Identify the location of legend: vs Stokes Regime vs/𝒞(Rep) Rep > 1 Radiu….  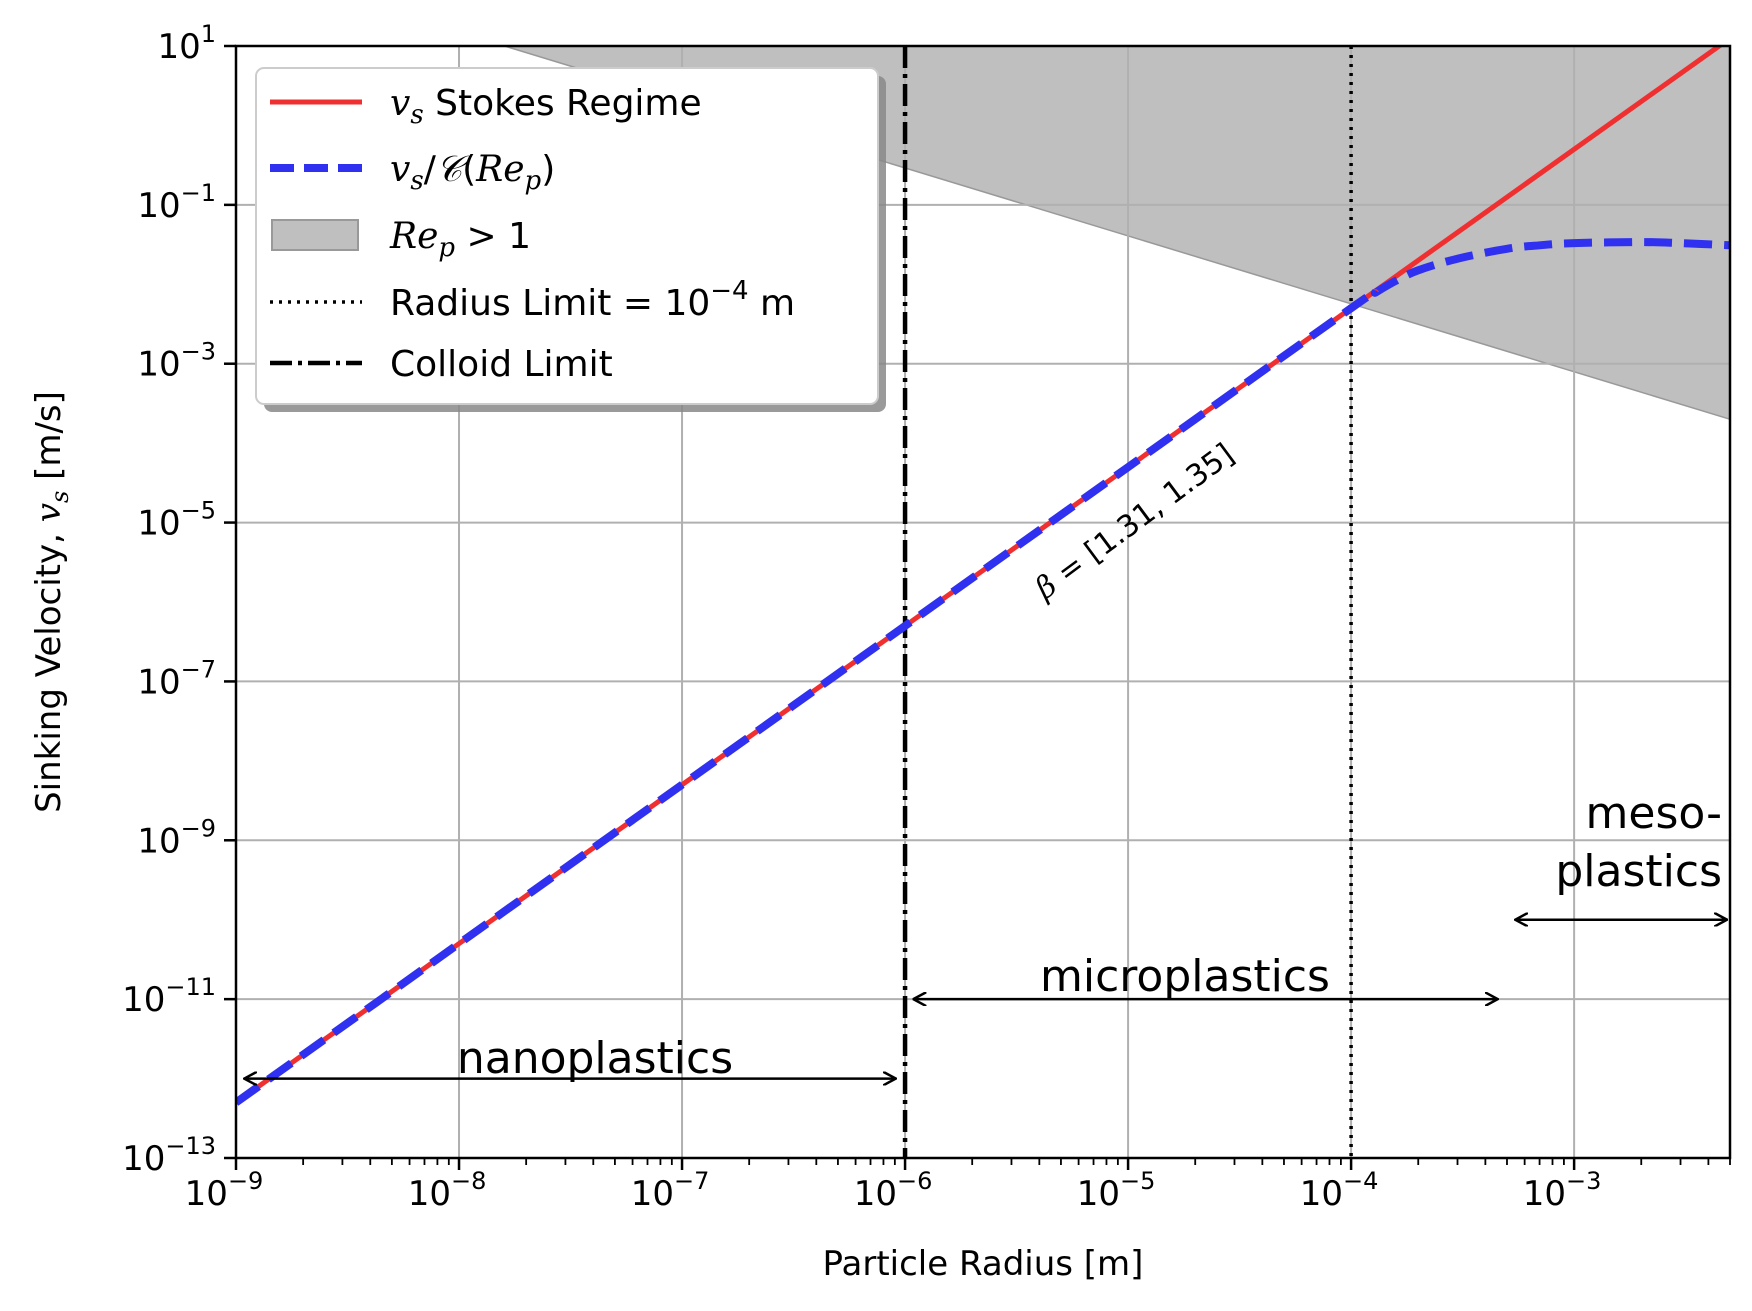
(570, 239).